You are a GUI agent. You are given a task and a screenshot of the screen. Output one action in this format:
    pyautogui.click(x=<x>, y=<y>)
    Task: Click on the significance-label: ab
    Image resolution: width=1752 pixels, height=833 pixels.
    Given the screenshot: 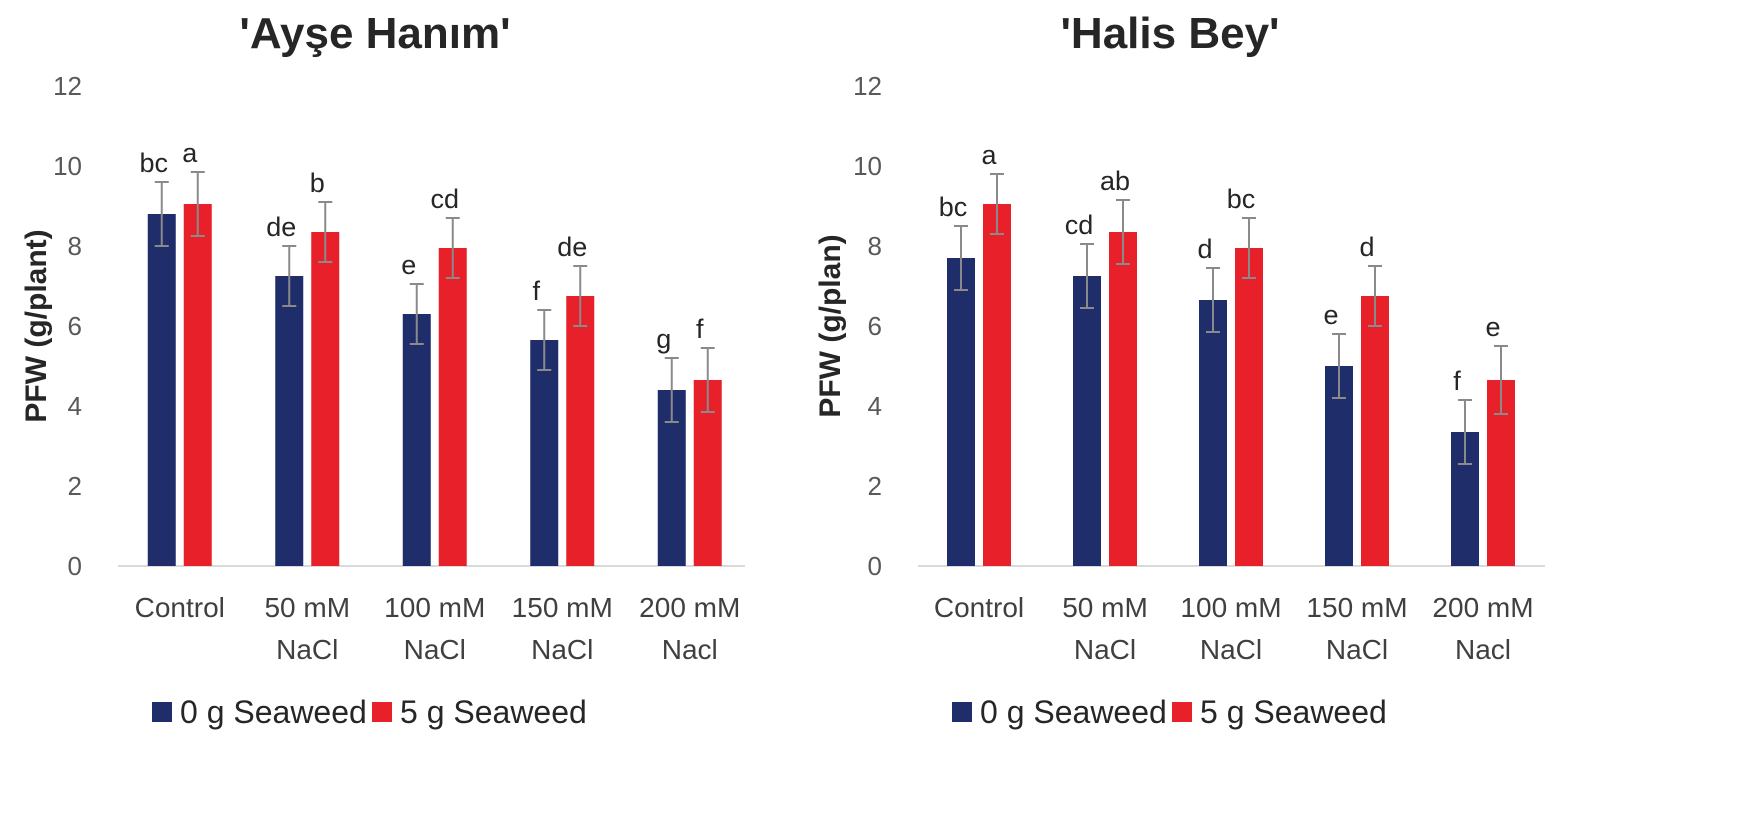 What is the action you would take?
    pyautogui.click(x=1115, y=181)
    